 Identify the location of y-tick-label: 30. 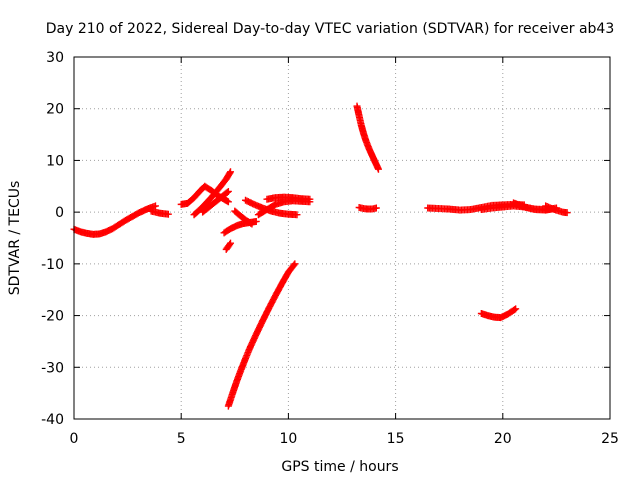
(55, 58).